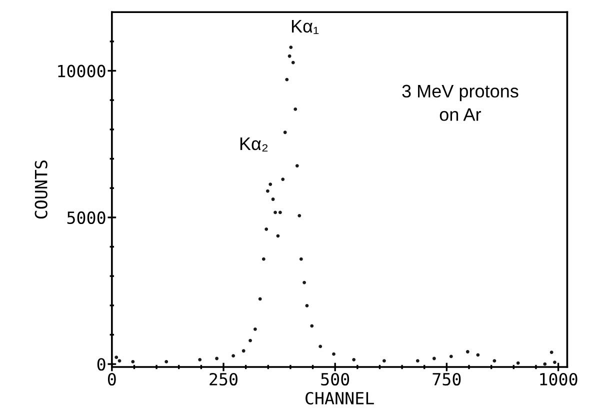  I want to click on annotation: Kα₁, so click(305, 27).